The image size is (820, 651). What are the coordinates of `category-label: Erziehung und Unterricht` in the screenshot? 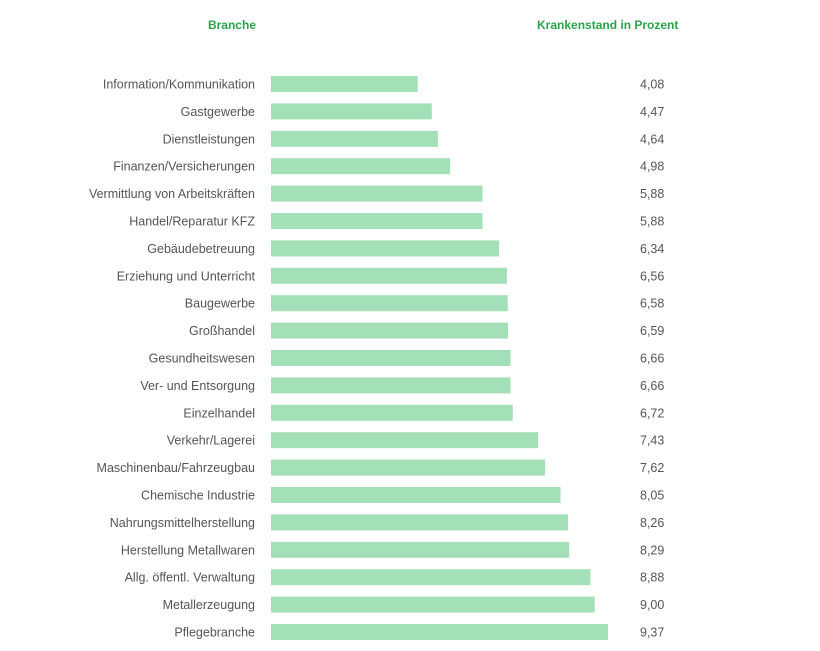 It's located at (186, 276).